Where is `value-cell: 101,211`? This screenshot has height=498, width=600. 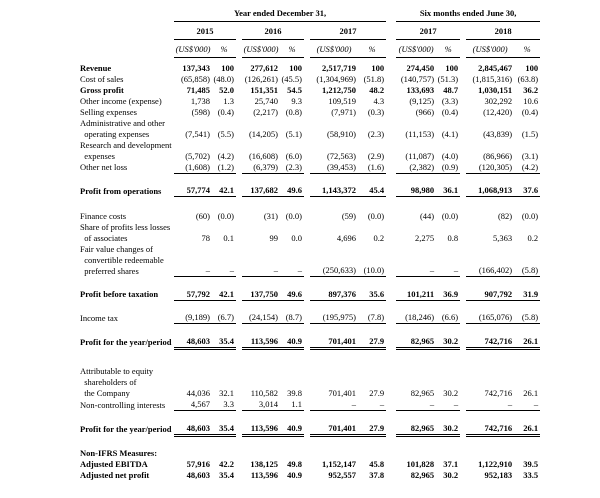
value-cell: 101,211 is located at coordinates (416, 294).